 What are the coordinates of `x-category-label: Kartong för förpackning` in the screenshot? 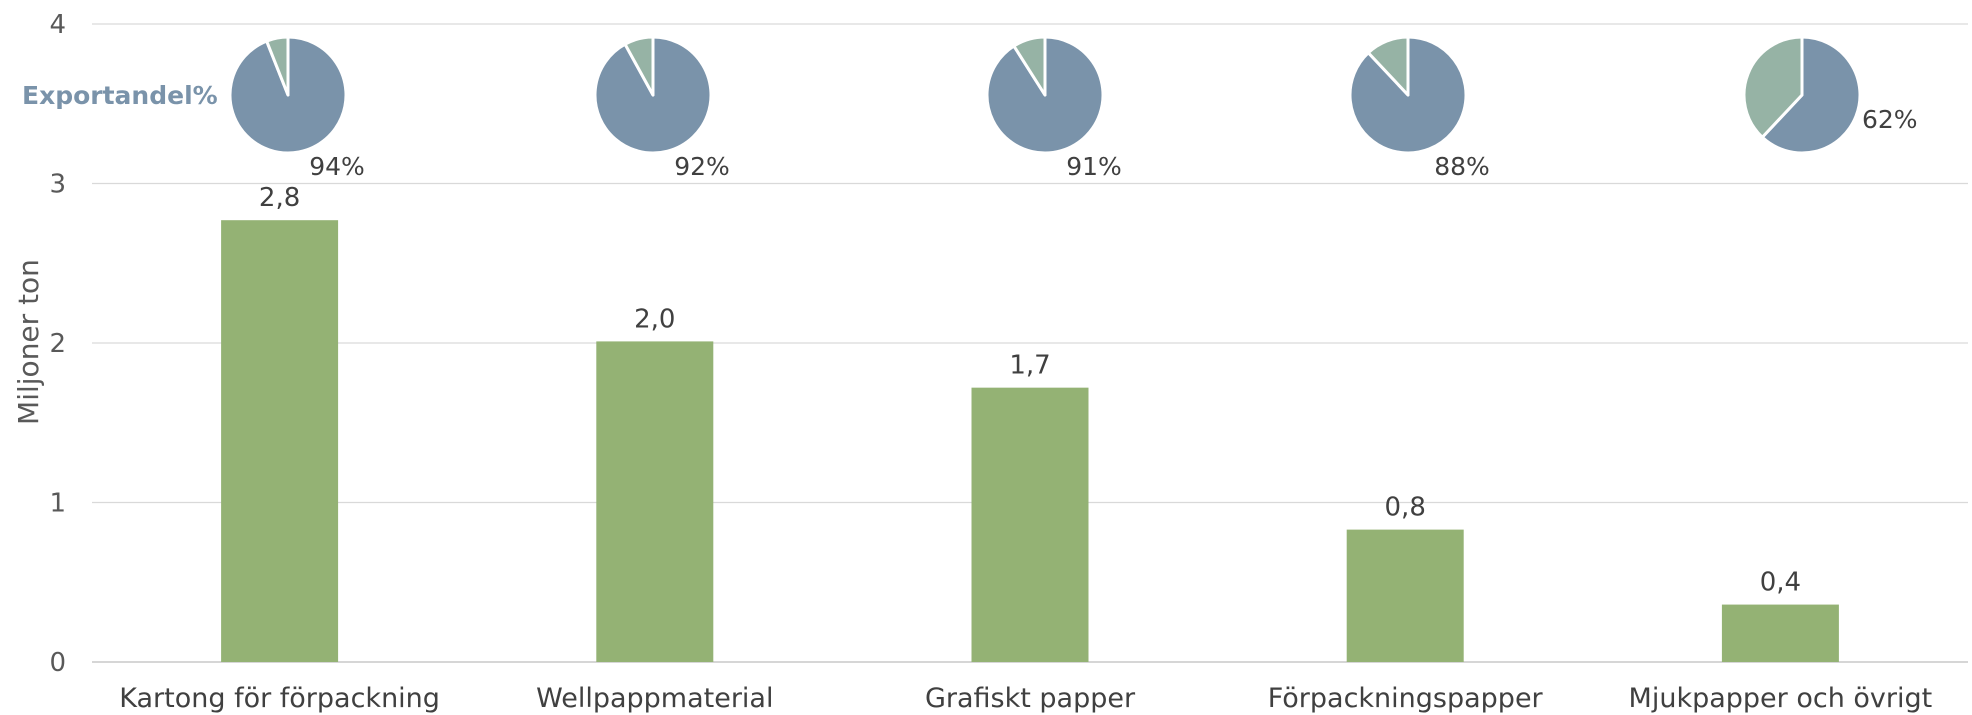 It's located at (279, 698).